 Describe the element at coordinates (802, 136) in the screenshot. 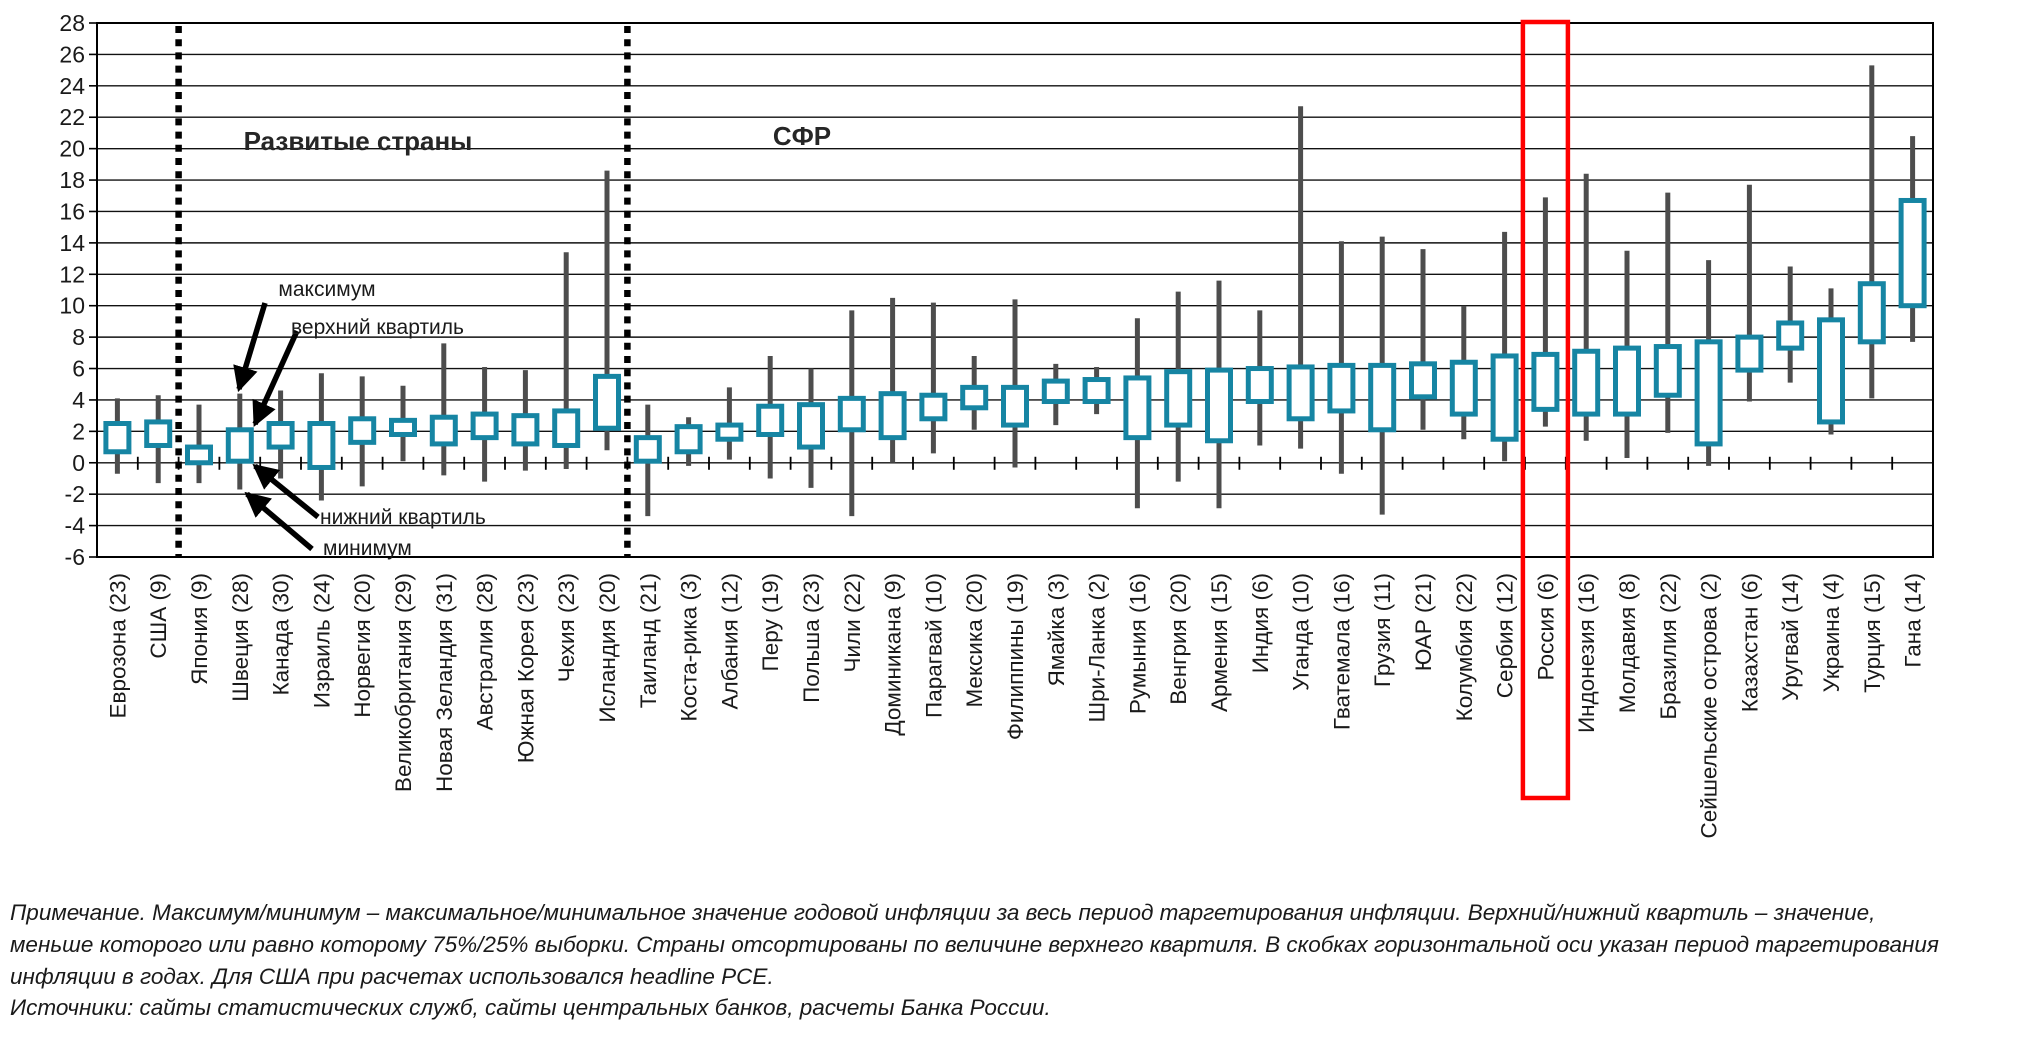

I see `section-label-emerging-markets: СФР` at that location.